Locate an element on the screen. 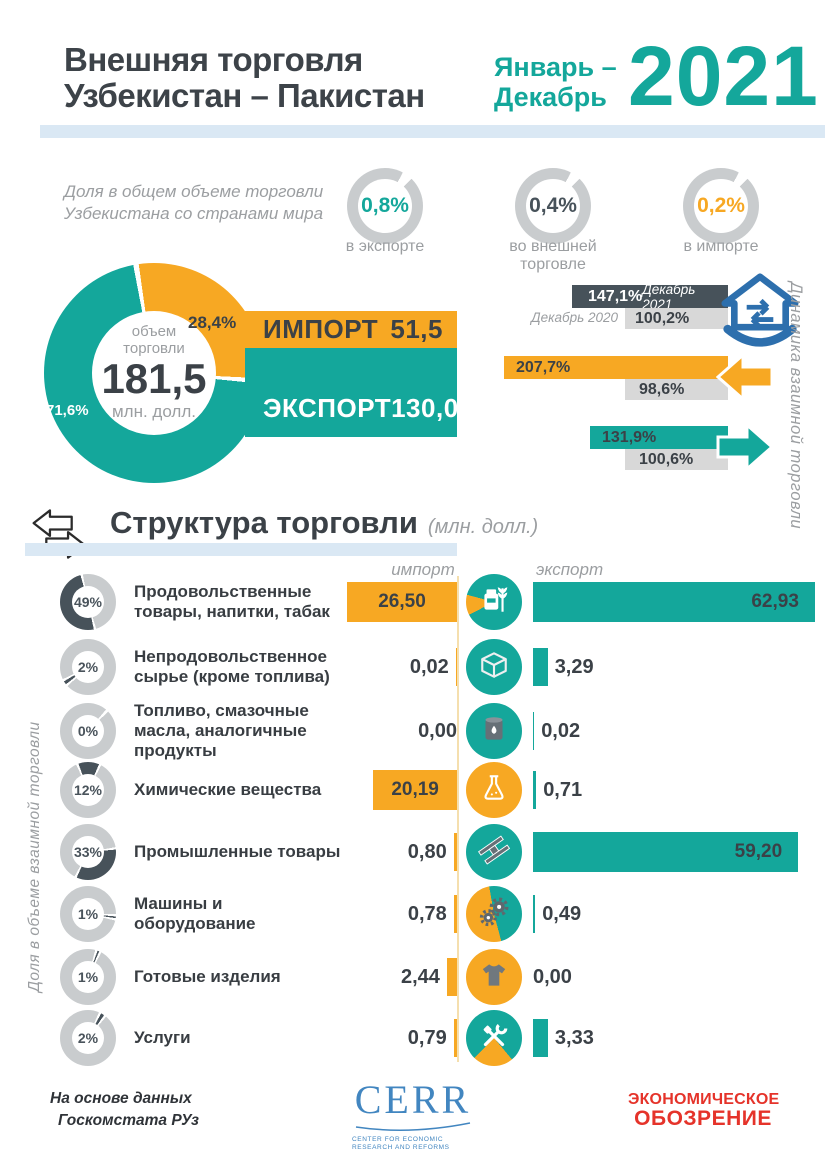 Image resolution: width=825 pixels, height=1168 pixels. category-name: Машины и оборудование is located at coordinates (195, 913).